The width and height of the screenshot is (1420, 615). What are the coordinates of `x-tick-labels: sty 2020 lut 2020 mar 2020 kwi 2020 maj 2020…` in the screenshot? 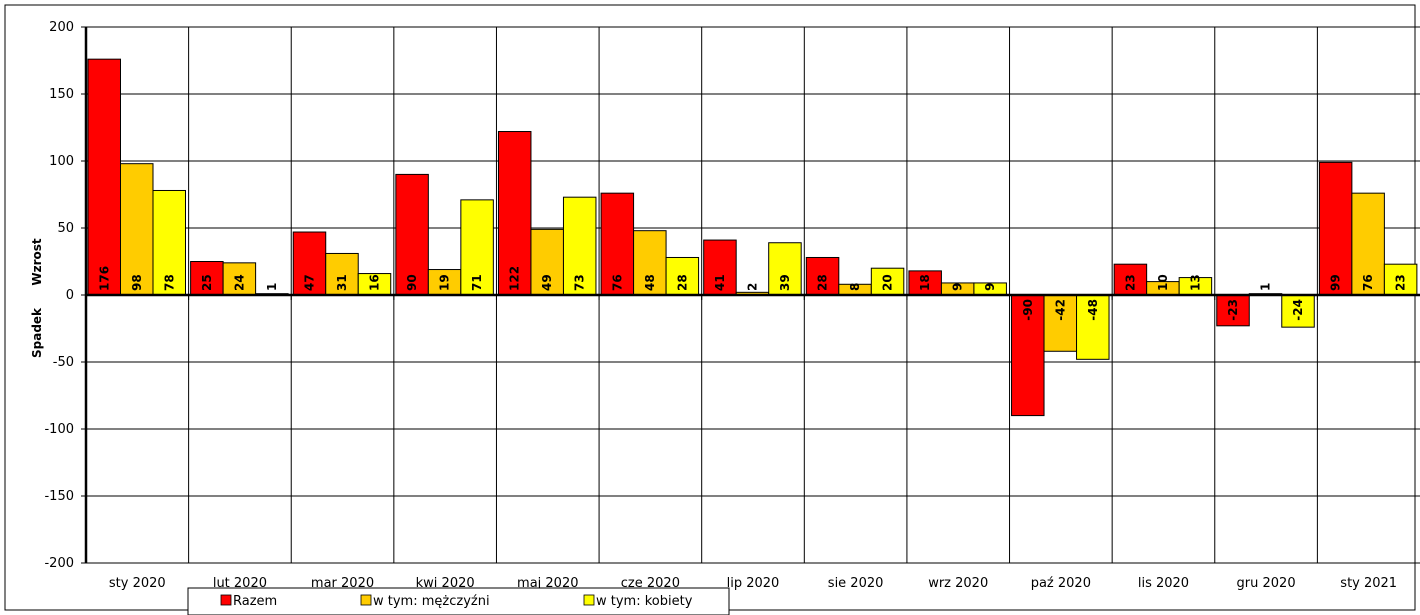 It's located at (753, 583).